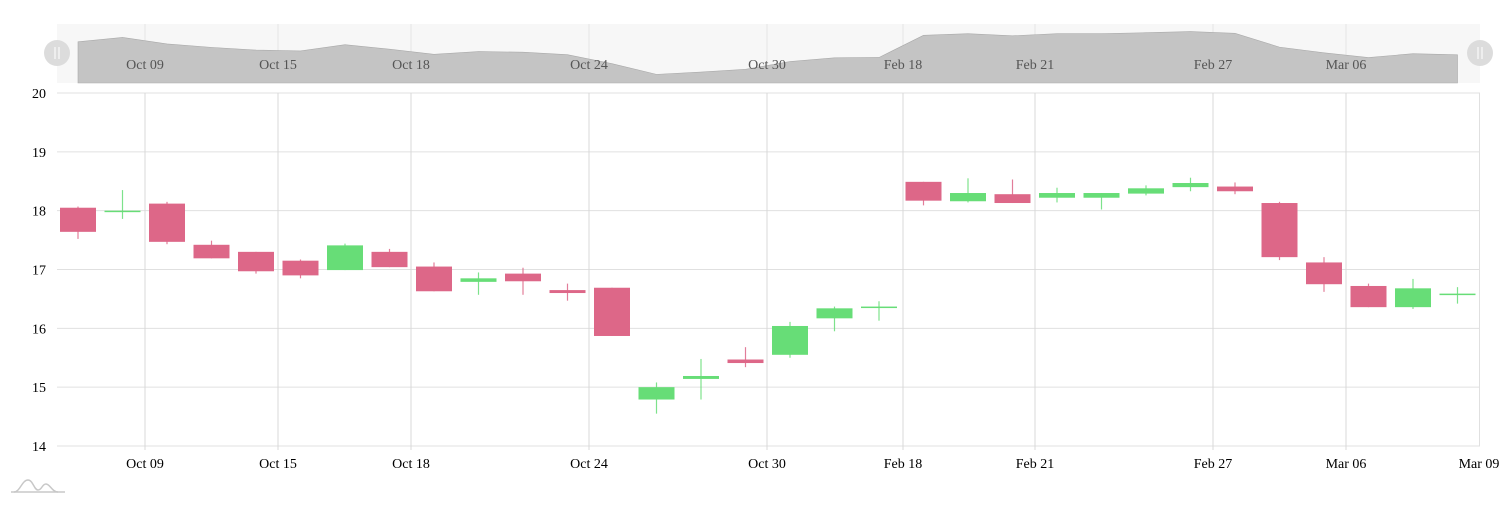 Image resolution: width=1502 pixels, height=510 pixels. Describe the element at coordinates (1346, 464) in the screenshot. I see `x-tick-label: Mar 06` at that location.